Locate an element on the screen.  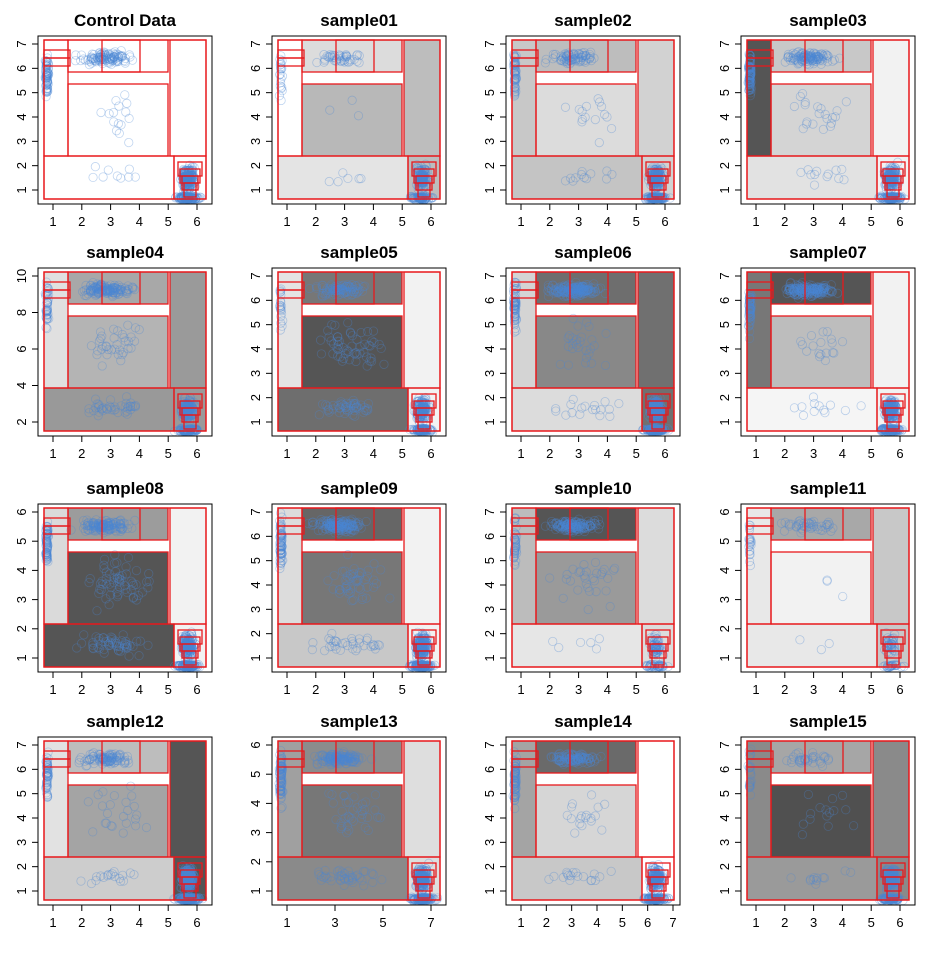
x-tick-label: 2 is located at coordinates (549, 453).